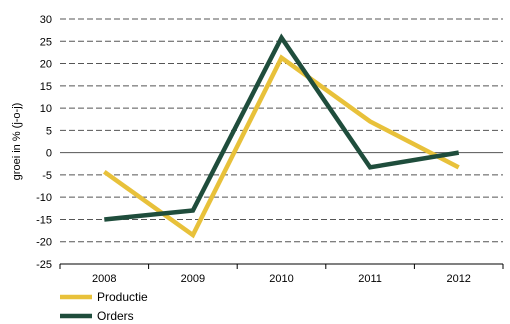 This screenshot has width=510, height=324. What do you see at coordinates (104, 279) in the screenshot?
I see `x-tick-label: 2008` at bounding box center [104, 279].